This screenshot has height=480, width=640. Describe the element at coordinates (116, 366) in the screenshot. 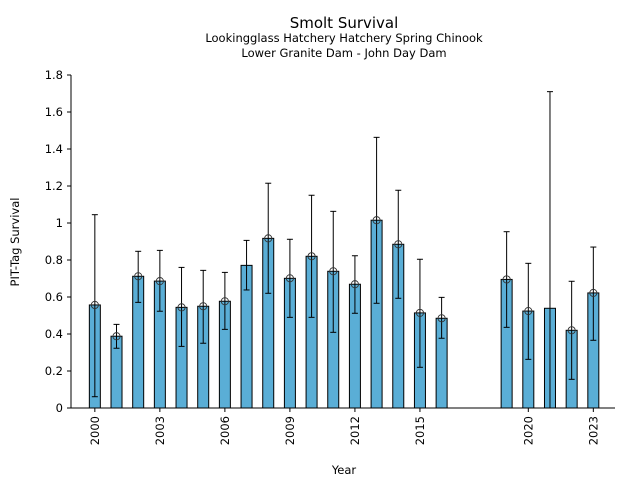

I see `bar-group-2001` at that location.